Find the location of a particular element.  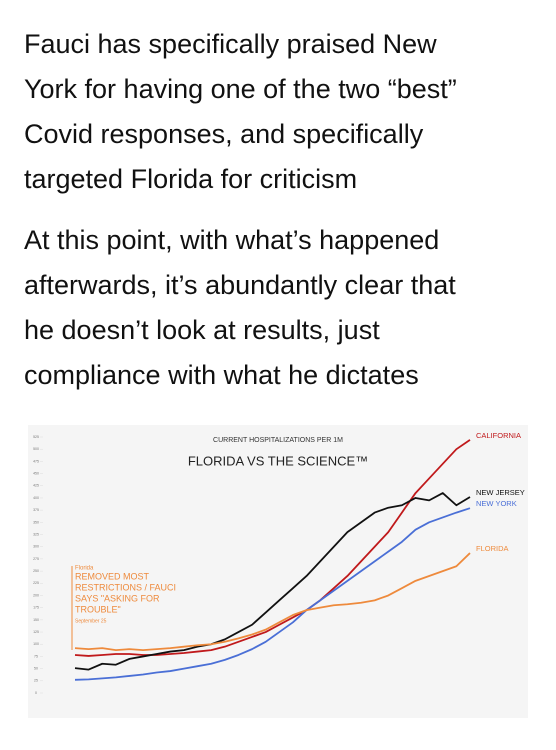

annotation-text: REMOVED MOST is located at coordinates (112, 576).